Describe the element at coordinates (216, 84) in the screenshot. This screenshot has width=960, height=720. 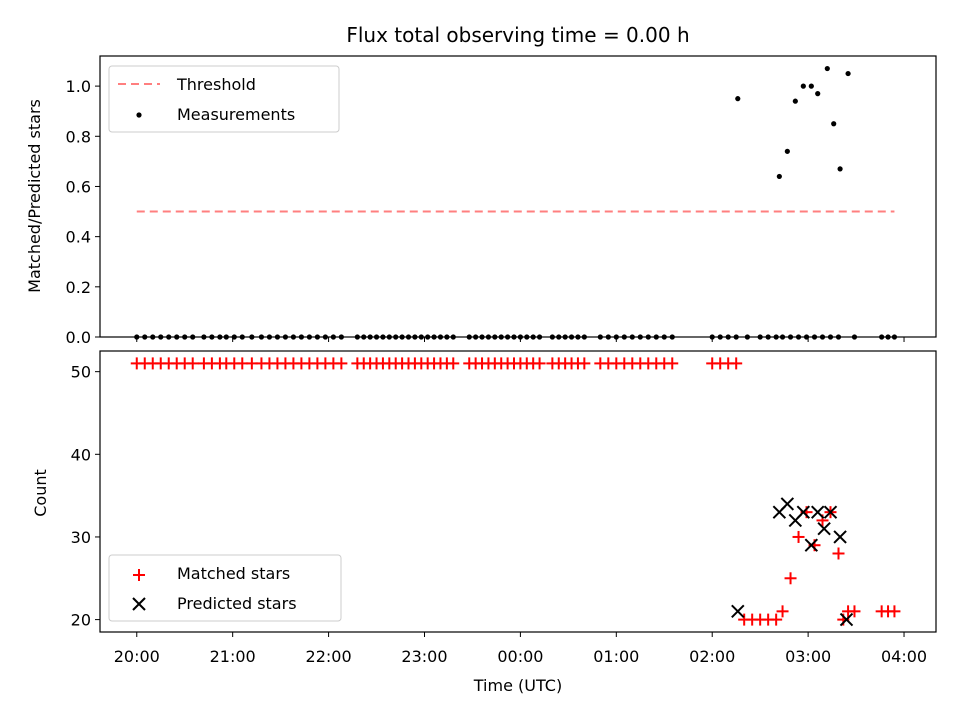
I see `threshold-legend-label: Threshold` at that location.